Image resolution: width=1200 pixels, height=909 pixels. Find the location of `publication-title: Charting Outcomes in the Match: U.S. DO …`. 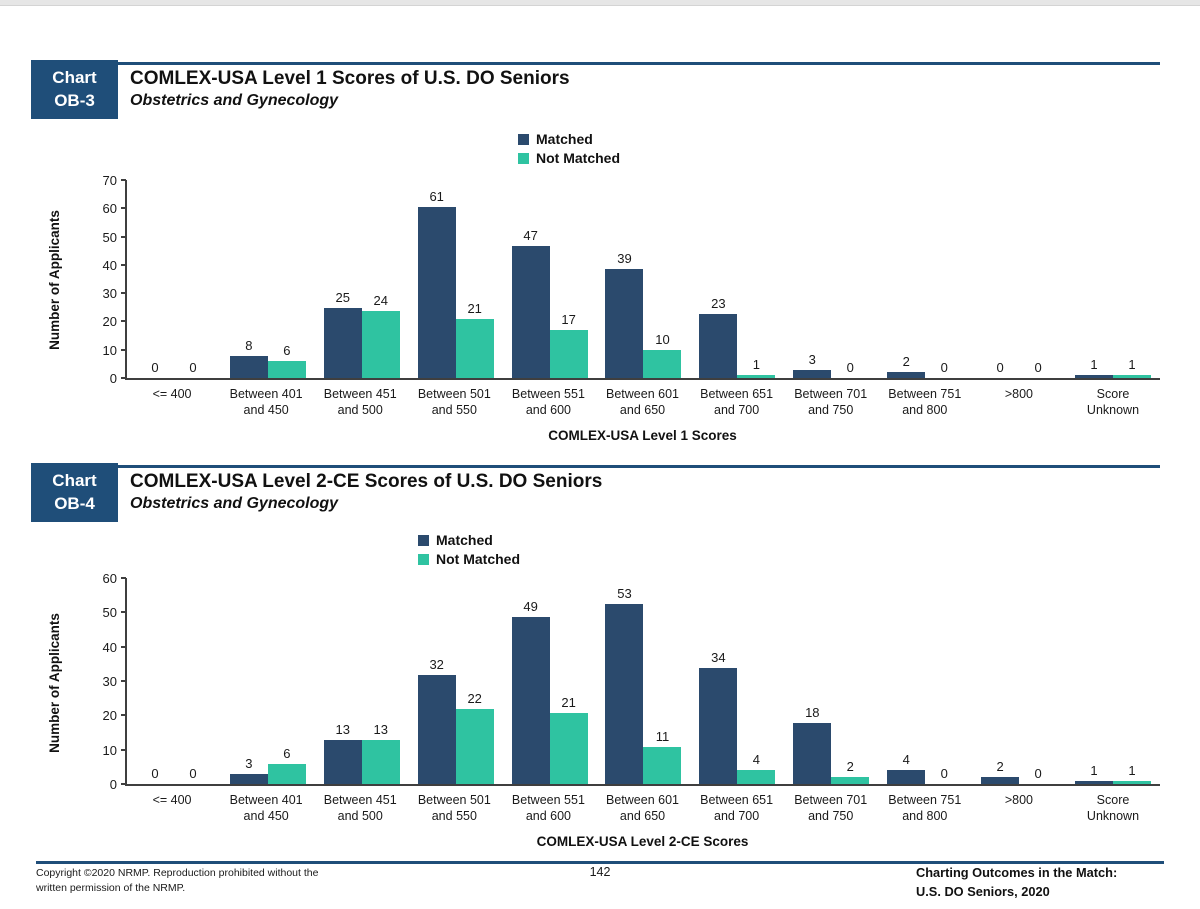

publication-title: Charting Outcomes in the Match: U.S. DO … is located at coordinates (1016, 882).